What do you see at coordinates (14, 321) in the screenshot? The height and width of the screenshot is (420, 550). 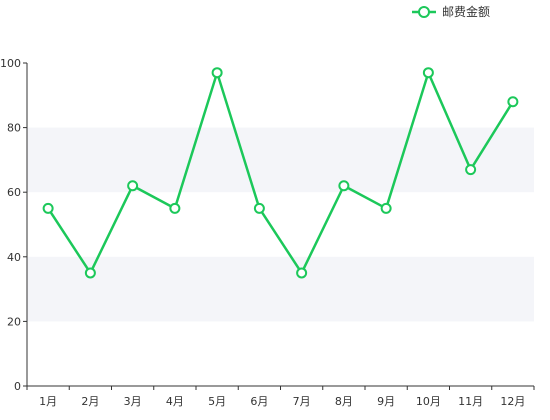 I see `y-tick-label: 20` at bounding box center [14, 321].